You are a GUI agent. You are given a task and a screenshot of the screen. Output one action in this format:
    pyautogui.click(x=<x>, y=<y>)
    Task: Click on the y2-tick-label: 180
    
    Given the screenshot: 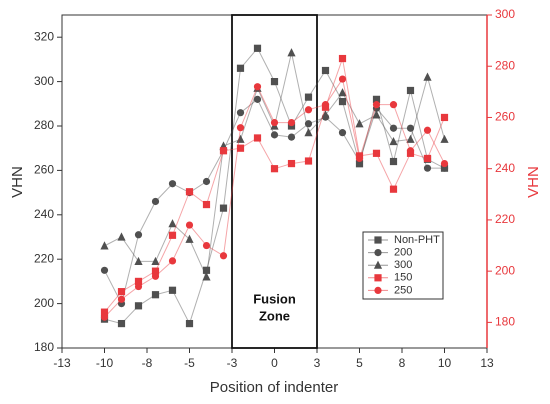 What is the action you would take?
    pyautogui.click(x=505, y=322)
    